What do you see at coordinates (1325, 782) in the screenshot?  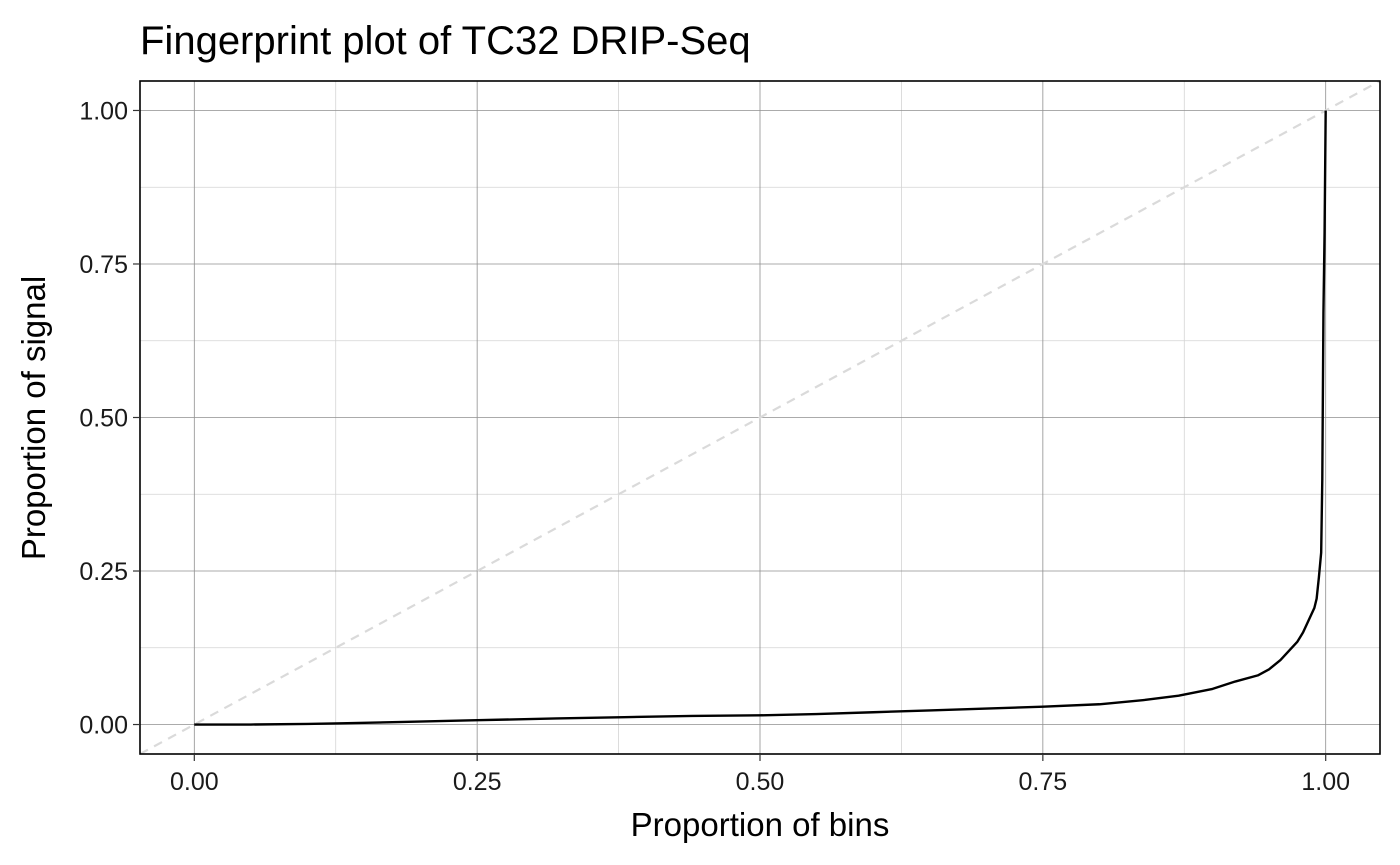 I see `x-tick-label: 1.00` at bounding box center [1325, 782].